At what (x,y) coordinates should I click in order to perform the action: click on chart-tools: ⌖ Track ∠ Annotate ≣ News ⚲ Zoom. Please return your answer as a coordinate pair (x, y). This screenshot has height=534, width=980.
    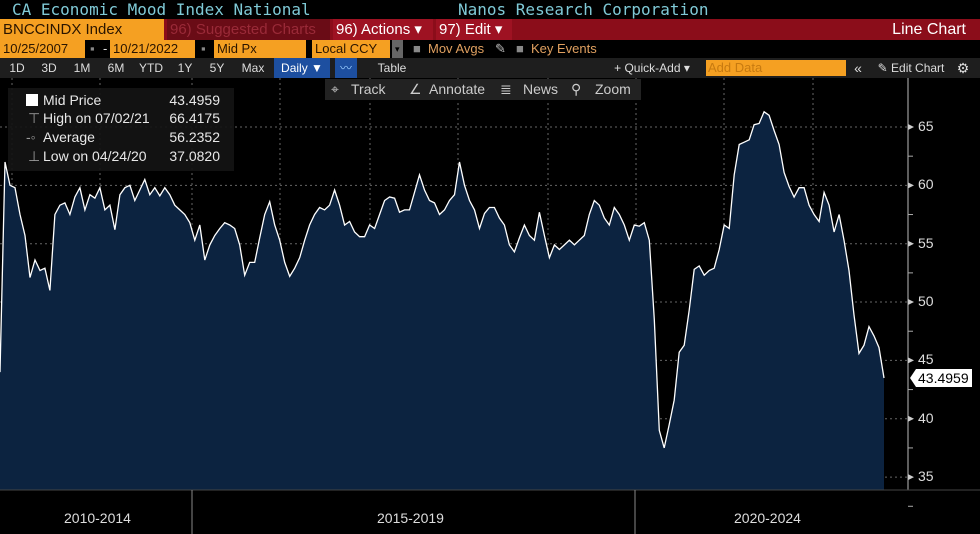
    Looking at the image, I should click on (483, 89).